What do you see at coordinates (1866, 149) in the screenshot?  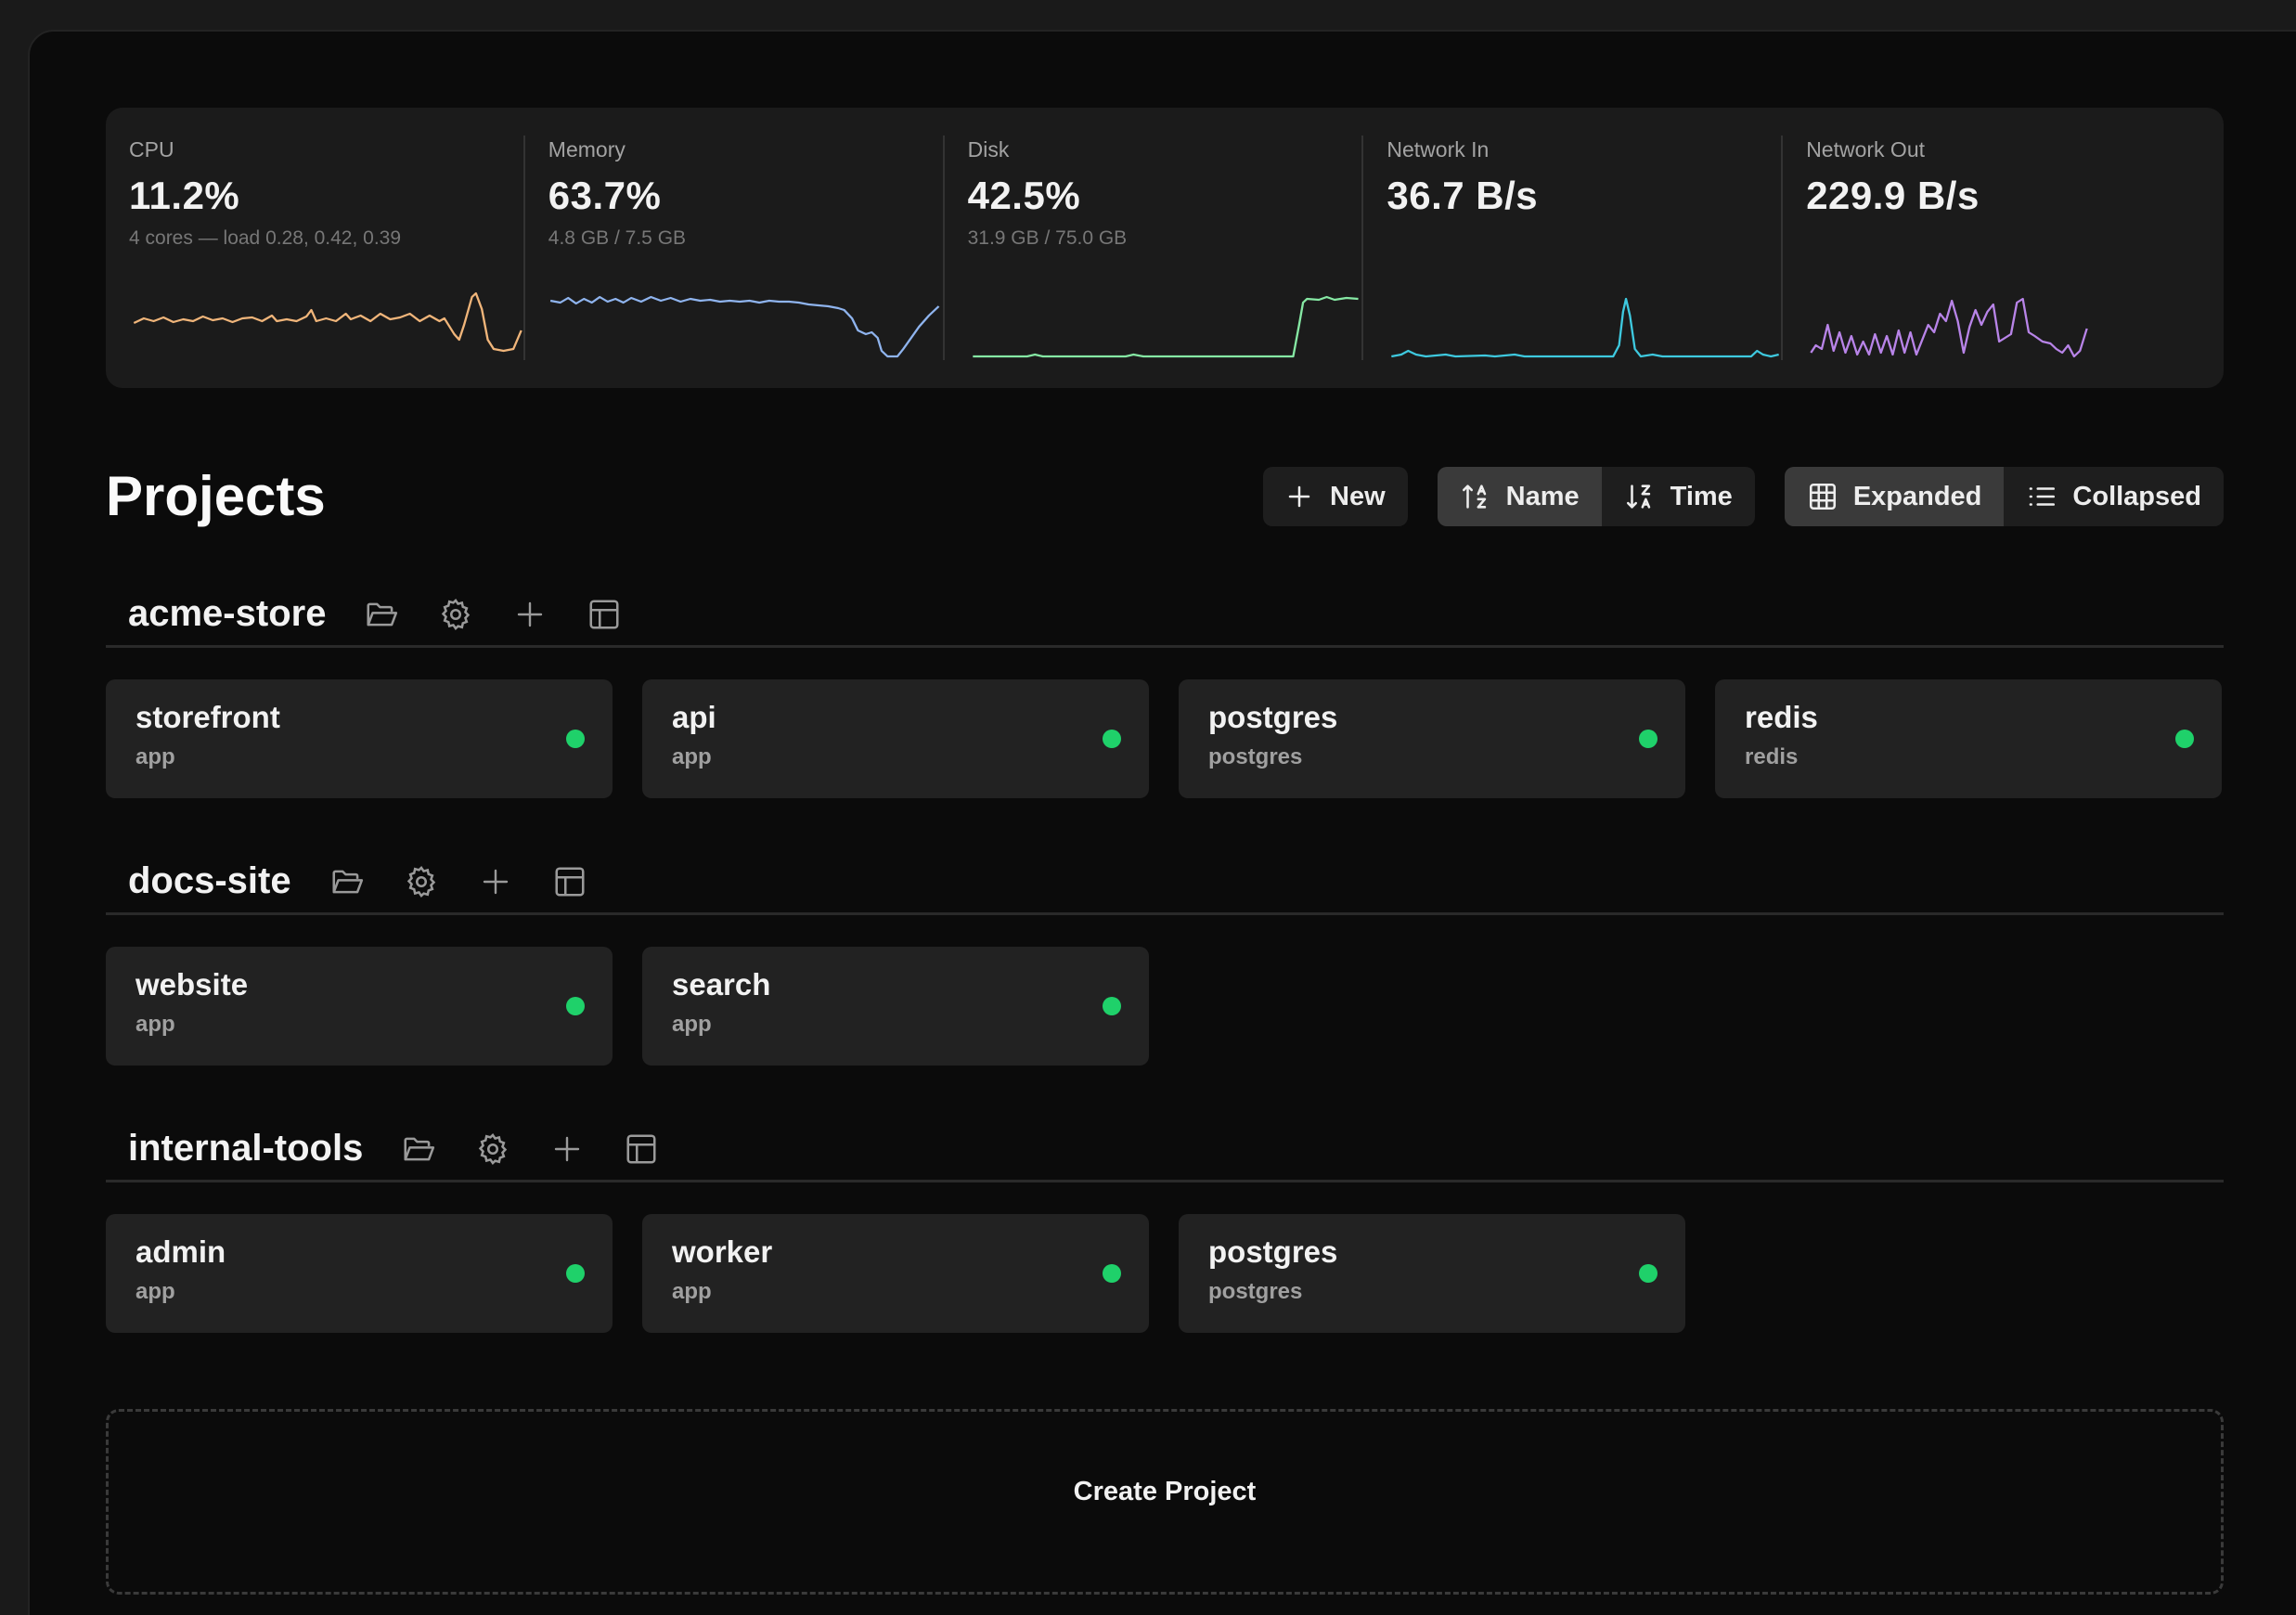 I see `metric-label: Network Out` at bounding box center [1866, 149].